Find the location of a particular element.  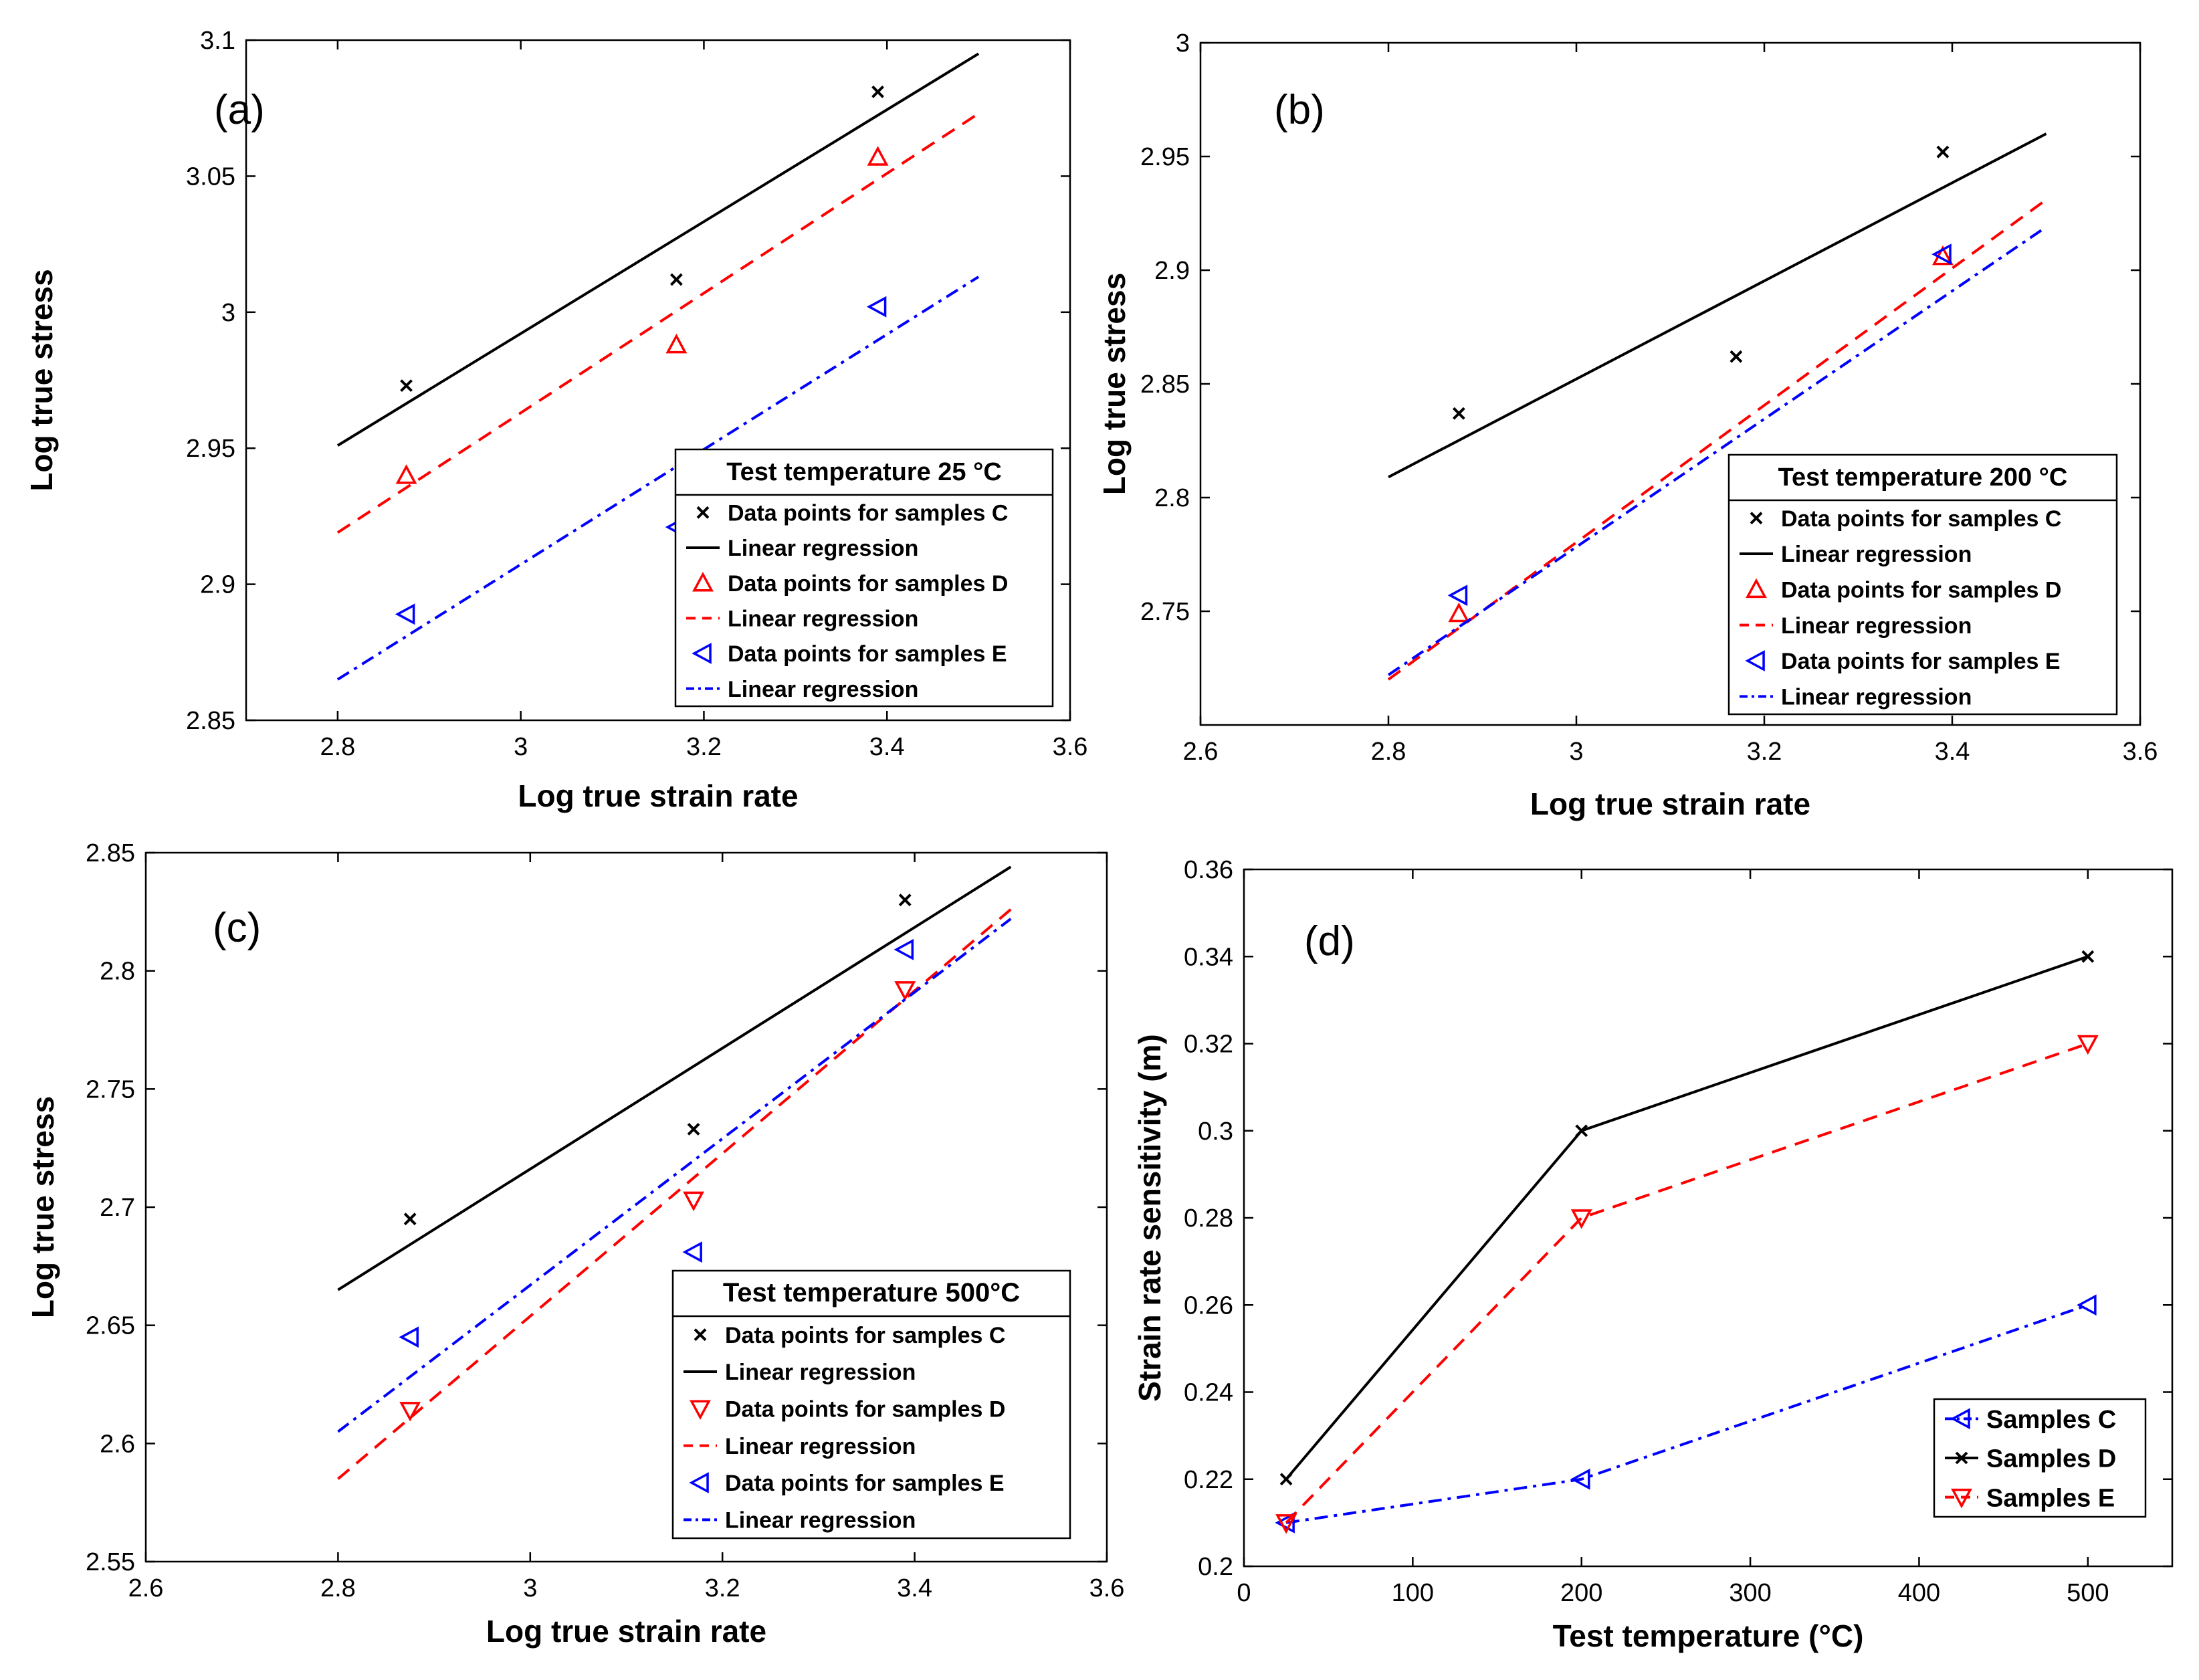

x-tick-label: 300 is located at coordinates (1750, 1593).